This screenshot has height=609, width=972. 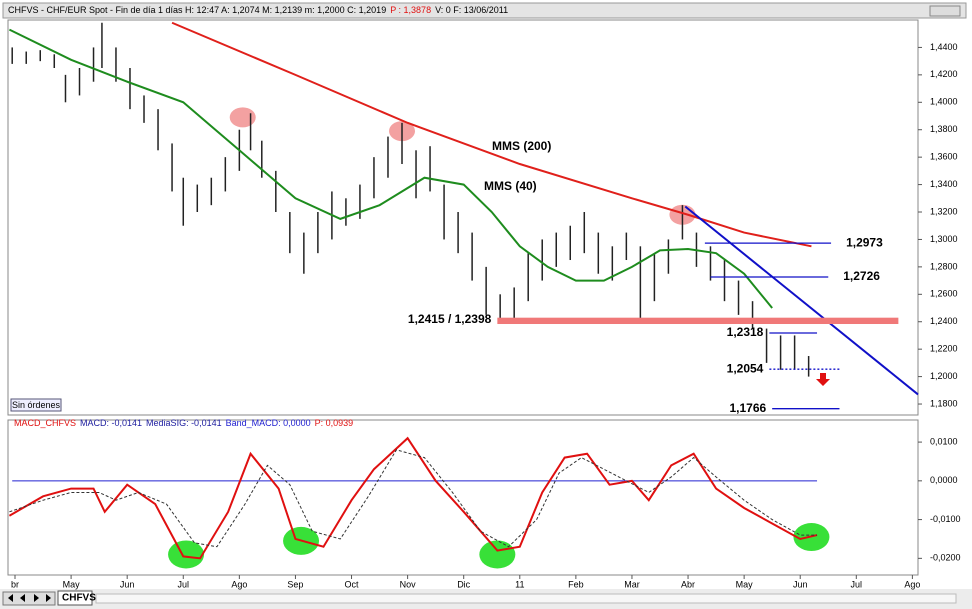 What do you see at coordinates (15, 584) in the screenshot?
I see `x-tick-label: br` at bounding box center [15, 584].